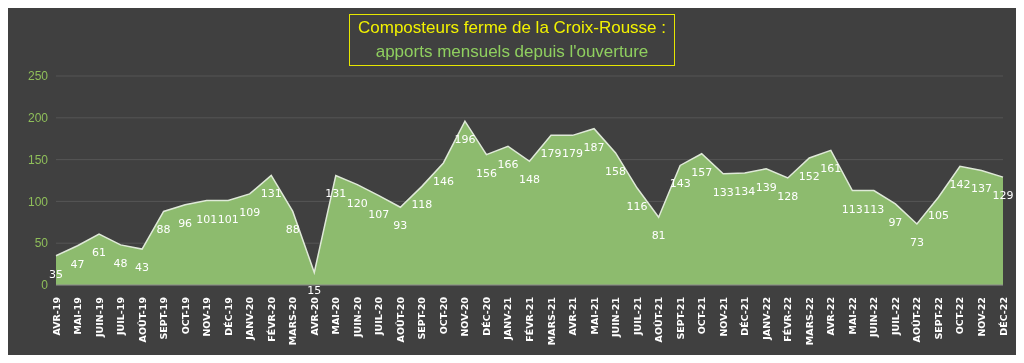  I want to click on x-tick-label: JUIN-20, so click(357, 317).